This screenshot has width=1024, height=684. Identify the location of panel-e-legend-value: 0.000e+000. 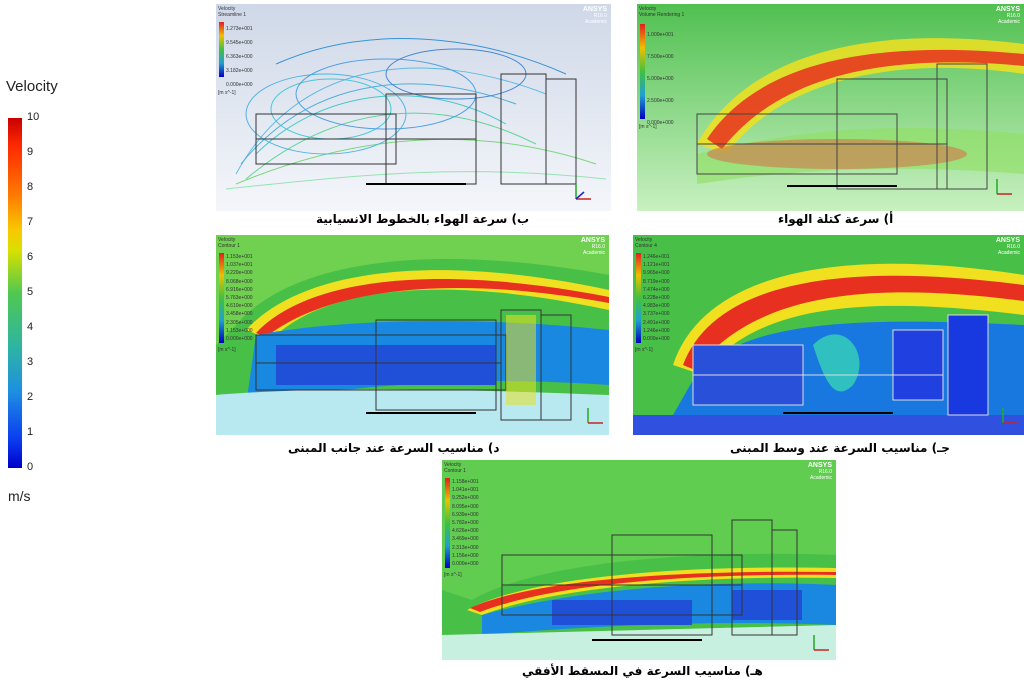
(465, 564).